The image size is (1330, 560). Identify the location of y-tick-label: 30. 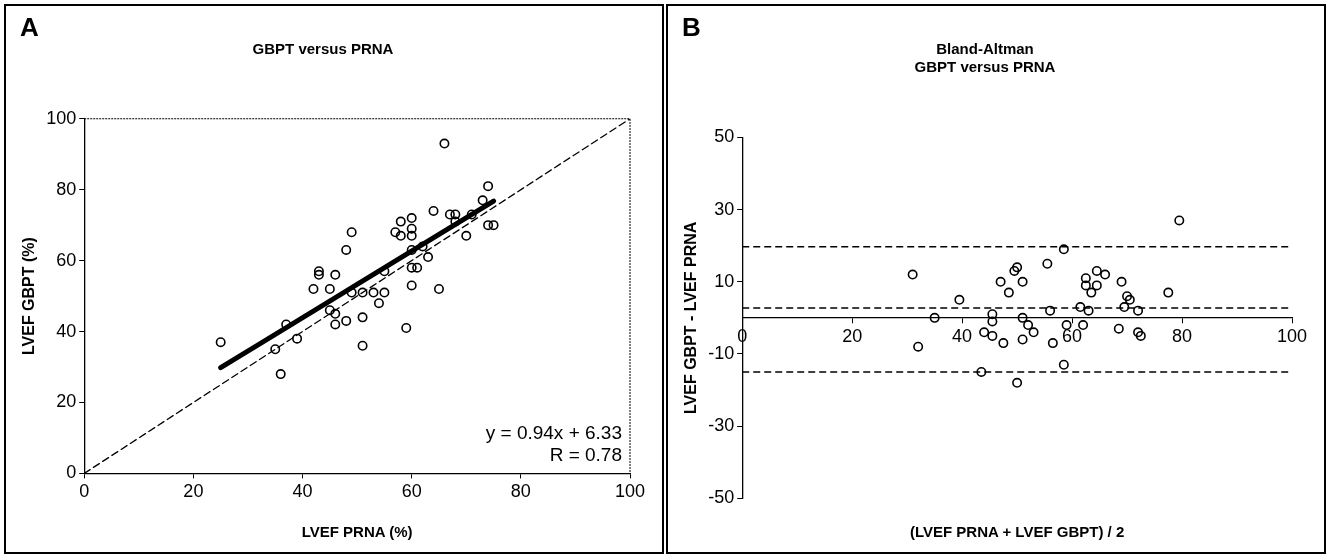
(724, 208).